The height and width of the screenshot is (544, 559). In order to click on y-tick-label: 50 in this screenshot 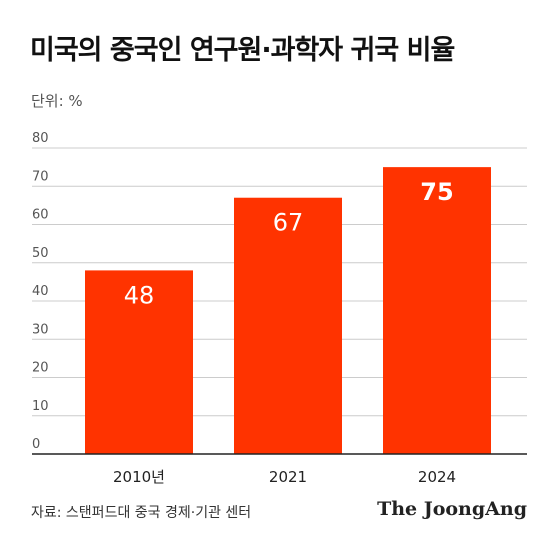, I will do `click(40, 253)`.